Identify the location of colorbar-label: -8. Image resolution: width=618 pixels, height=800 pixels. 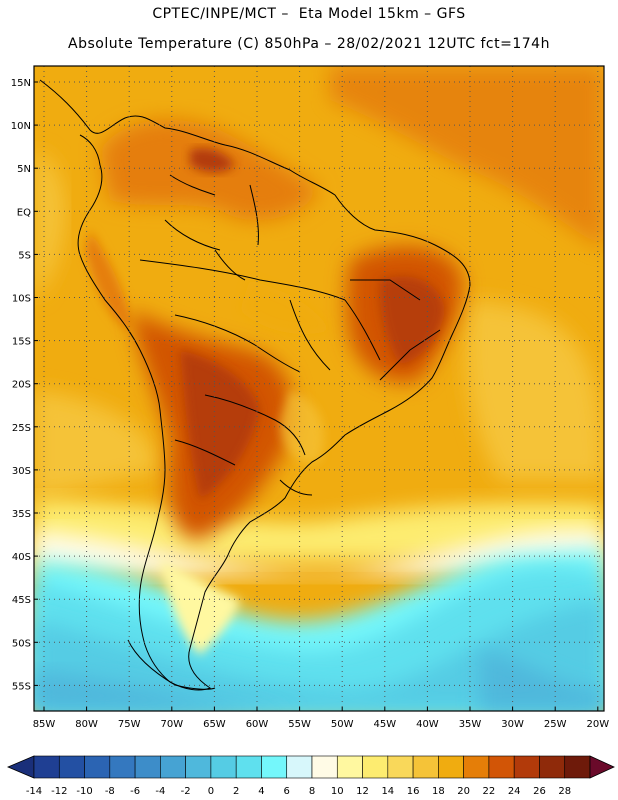
(110, 791).